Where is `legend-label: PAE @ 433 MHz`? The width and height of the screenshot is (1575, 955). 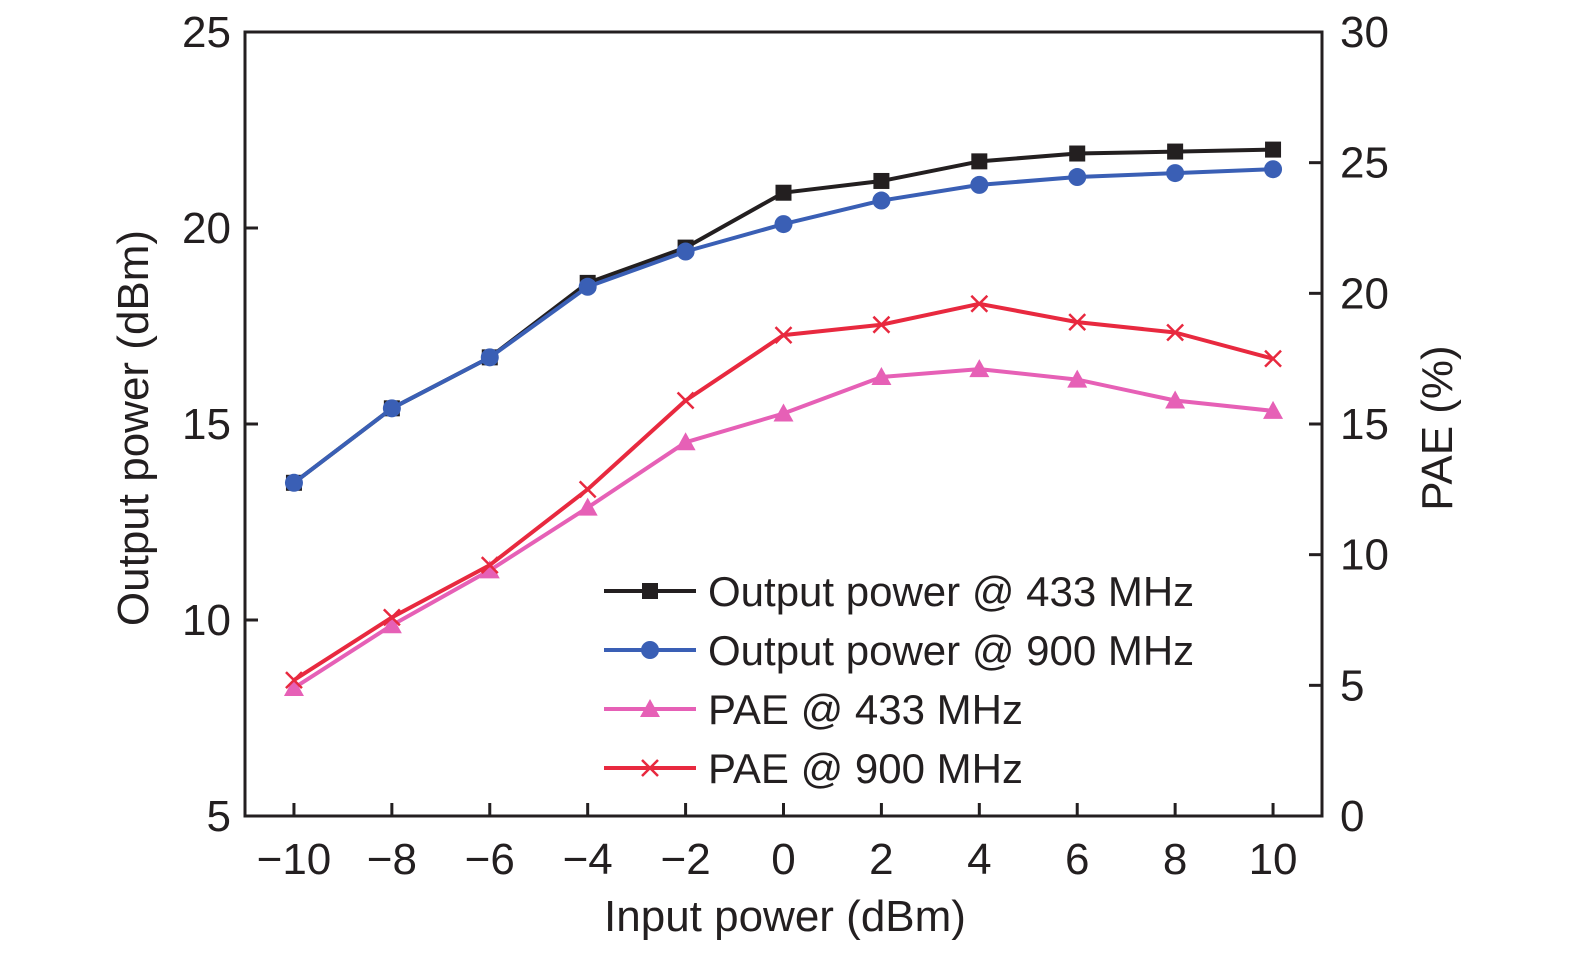 legend-label: PAE @ 433 MHz is located at coordinates (865, 709).